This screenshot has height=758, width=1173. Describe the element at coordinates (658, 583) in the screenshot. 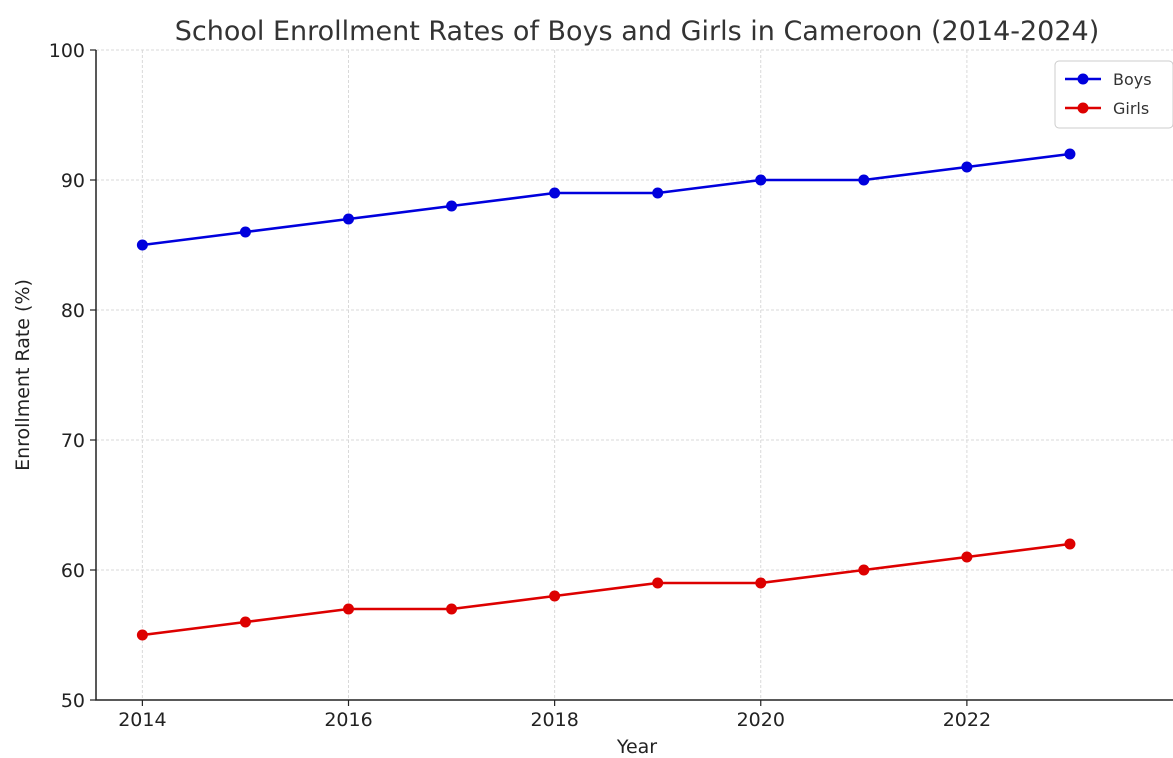

I see `data-point-girls-2019` at that location.